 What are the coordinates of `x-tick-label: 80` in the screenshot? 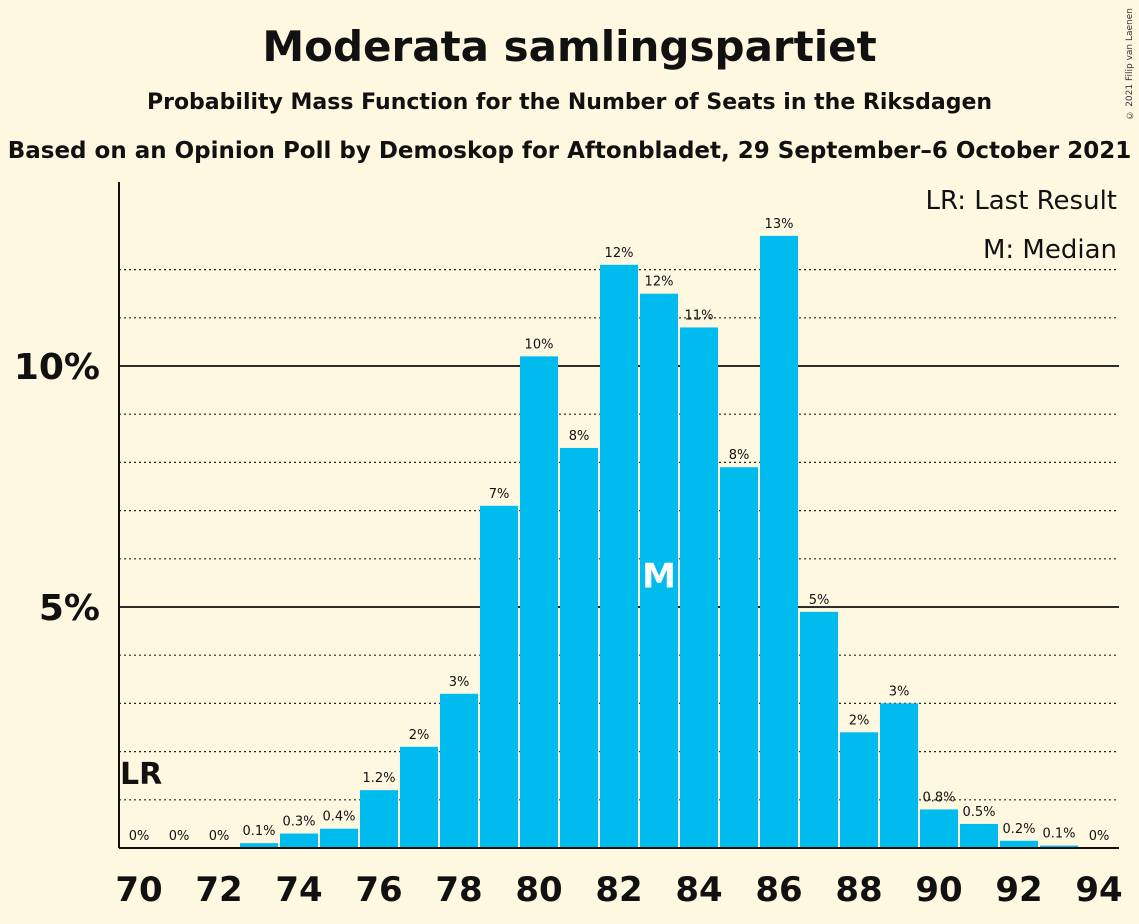 It's located at (538, 890).